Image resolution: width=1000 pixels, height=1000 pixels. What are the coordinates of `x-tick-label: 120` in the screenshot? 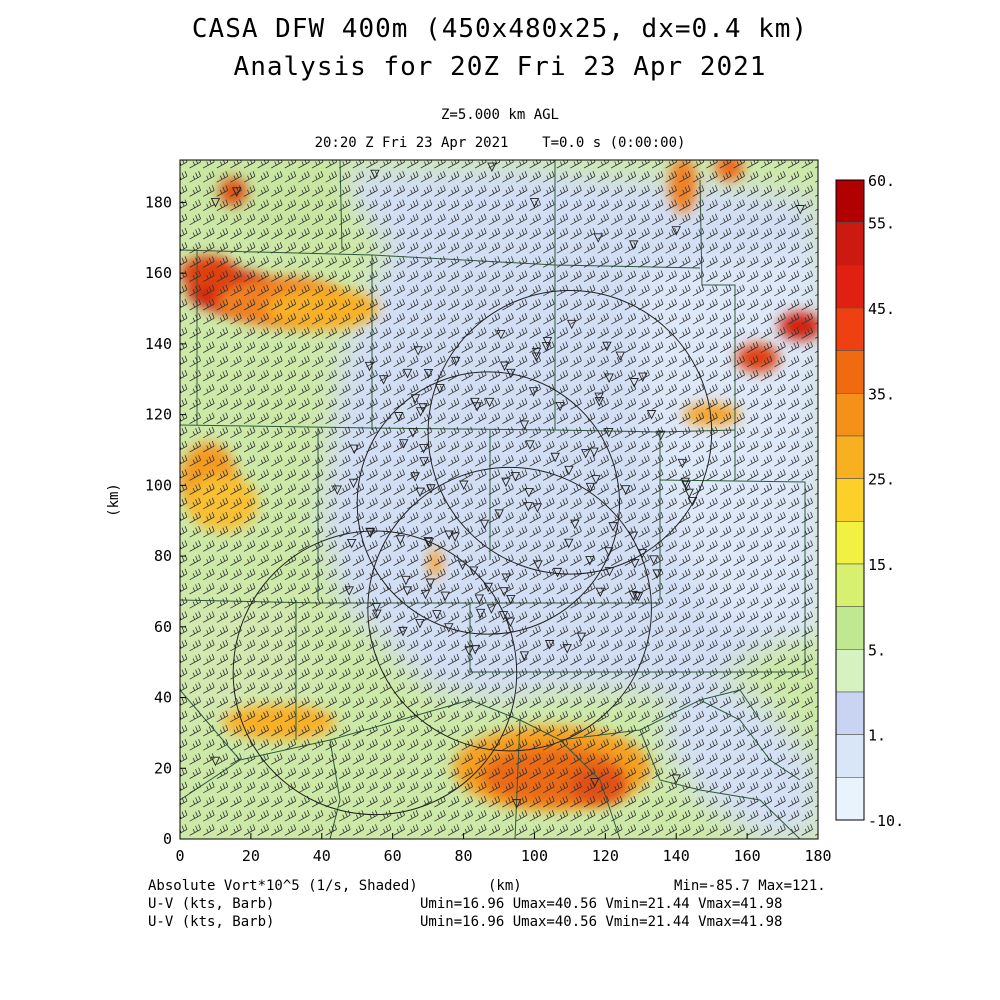 It's located at (605, 856).